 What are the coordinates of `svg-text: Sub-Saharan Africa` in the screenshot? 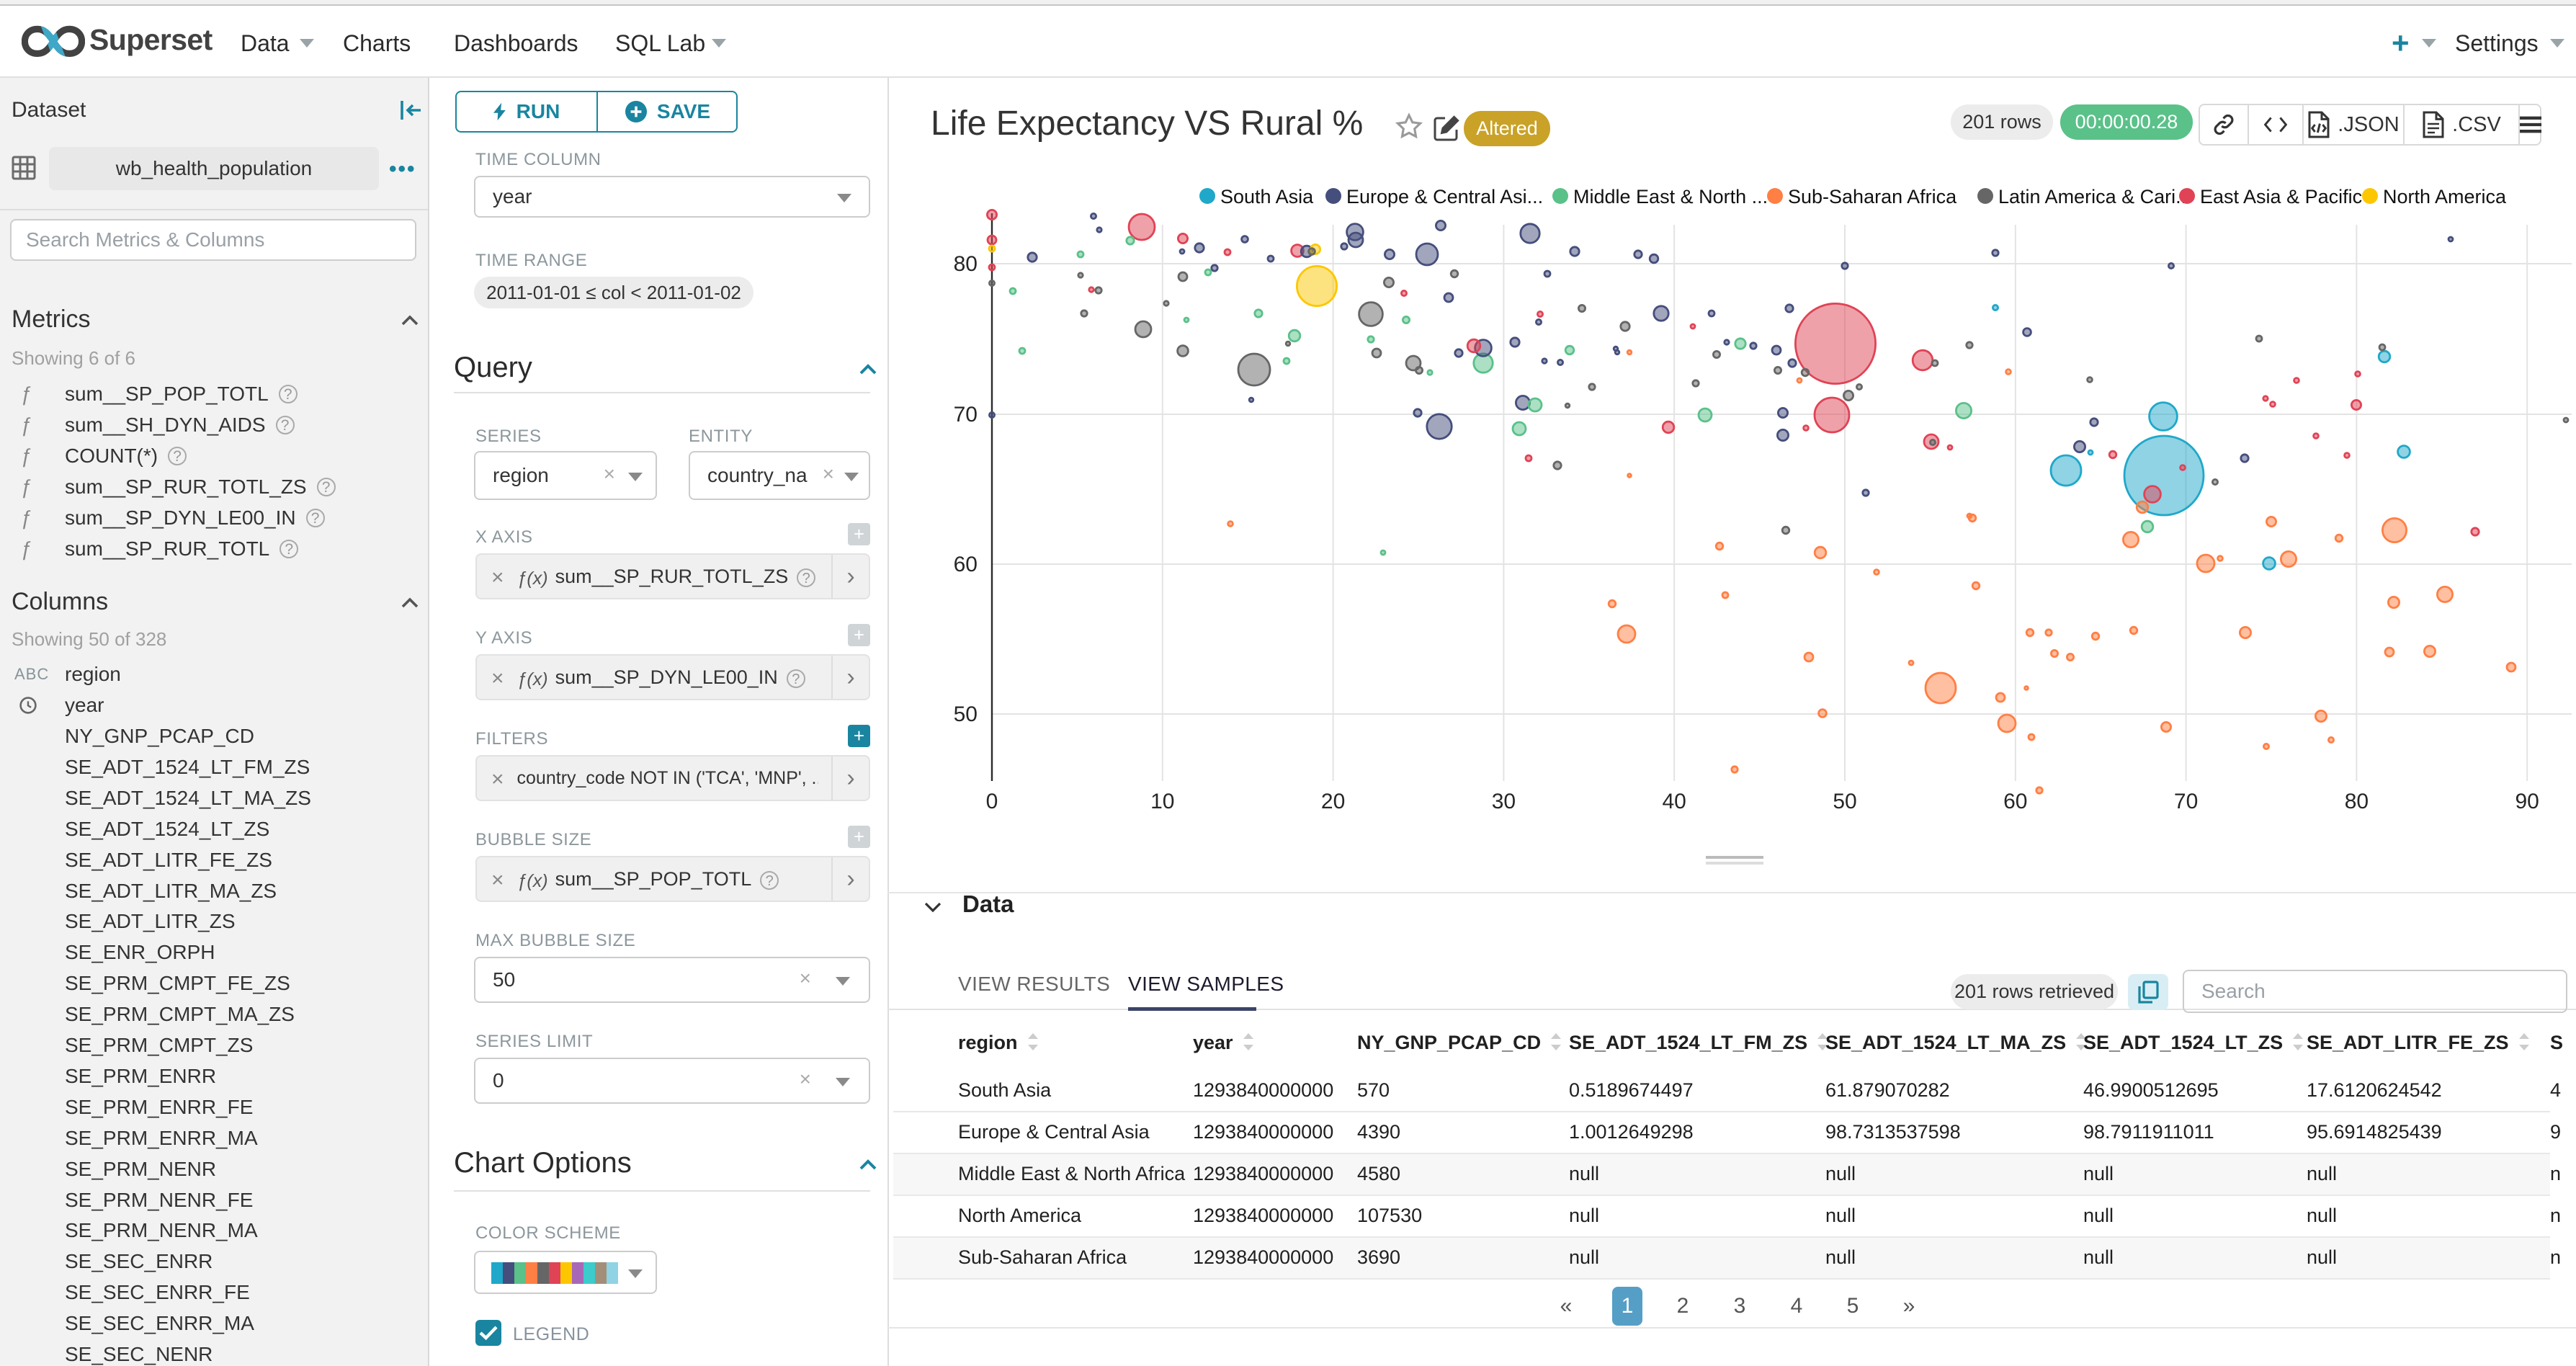 It's located at (1872, 196).